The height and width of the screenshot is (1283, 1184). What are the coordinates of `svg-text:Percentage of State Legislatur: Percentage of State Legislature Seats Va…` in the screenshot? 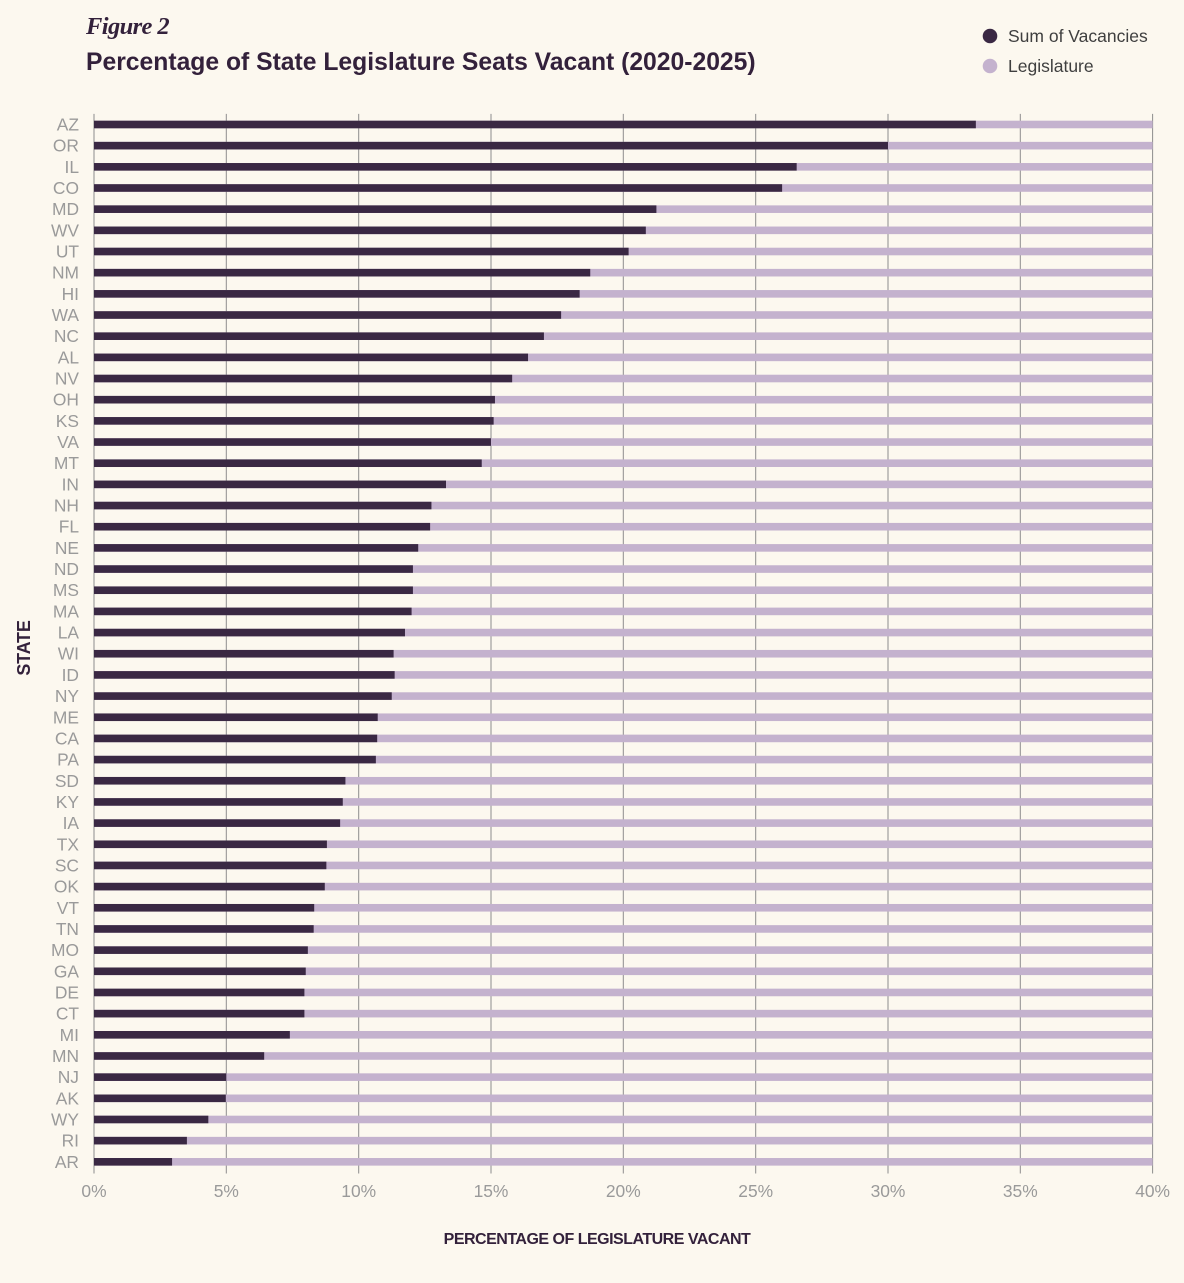 It's located at (421, 62).